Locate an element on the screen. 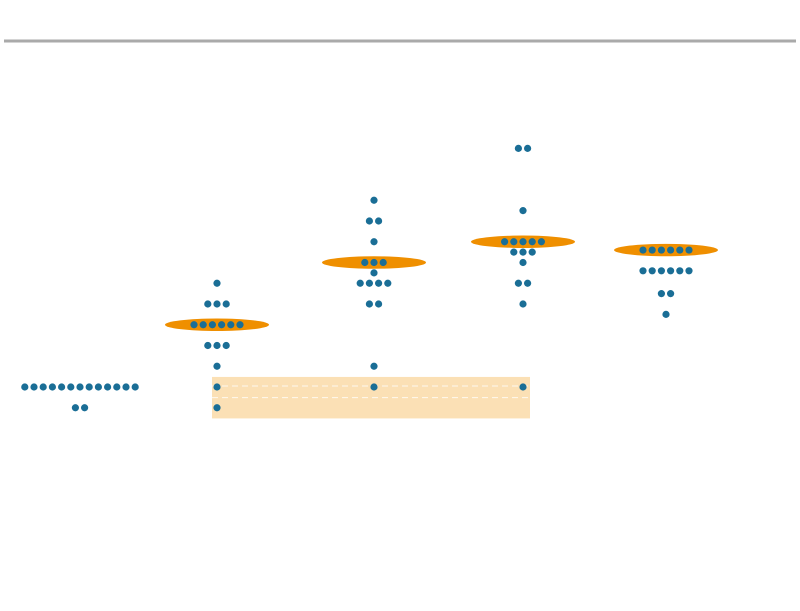 Image resolution: width=800 pixels, height=611 pixels. reference-band-layer is located at coordinates (371, 397).